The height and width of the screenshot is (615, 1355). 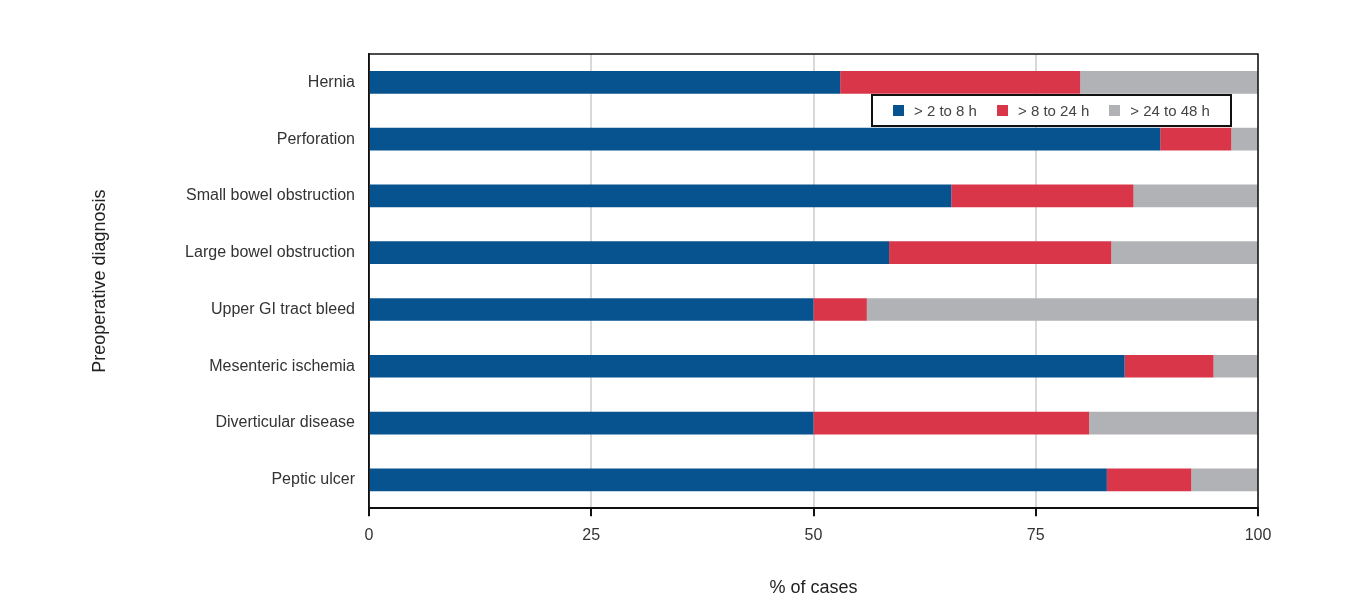 What do you see at coordinates (282, 365) in the screenshot?
I see `y-tick-label: Mesenteric ischemia` at bounding box center [282, 365].